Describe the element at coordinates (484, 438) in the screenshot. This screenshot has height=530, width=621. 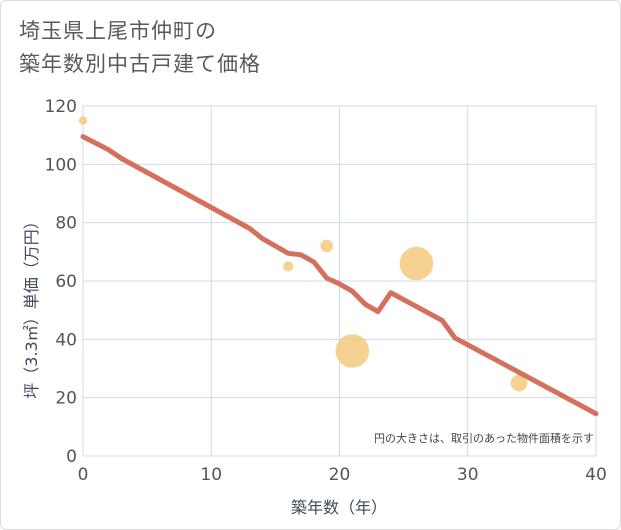
I see `chart-note: 円の大きさは、取引のあった物件面積を示す` at that location.